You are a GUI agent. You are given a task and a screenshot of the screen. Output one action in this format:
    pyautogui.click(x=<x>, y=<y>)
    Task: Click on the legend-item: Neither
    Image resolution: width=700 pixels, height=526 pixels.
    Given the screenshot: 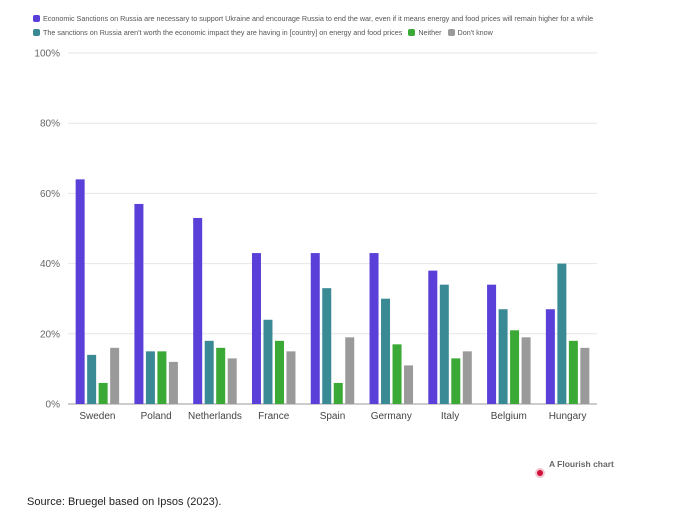 What is the action you would take?
    pyautogui.click(x=425, y=33)
    